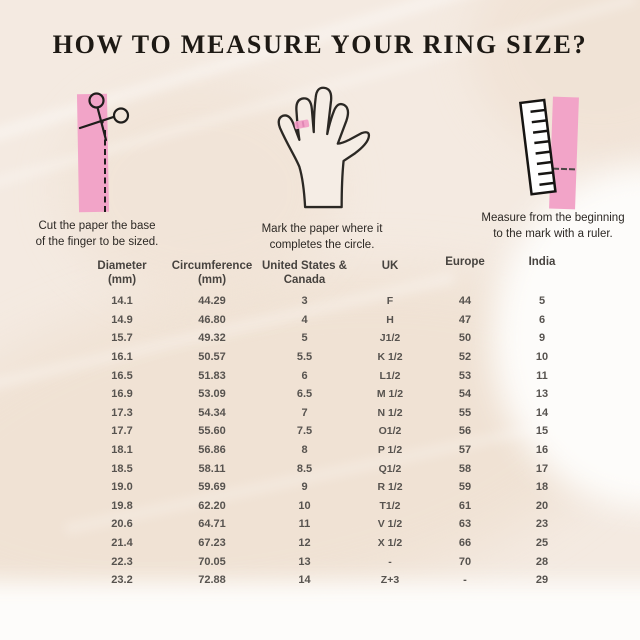 This screenshot has width=640, height=640. Describe the element at coordinates (390, 487) in the screenshot. I see `table-cell: R 1/2` at that location.